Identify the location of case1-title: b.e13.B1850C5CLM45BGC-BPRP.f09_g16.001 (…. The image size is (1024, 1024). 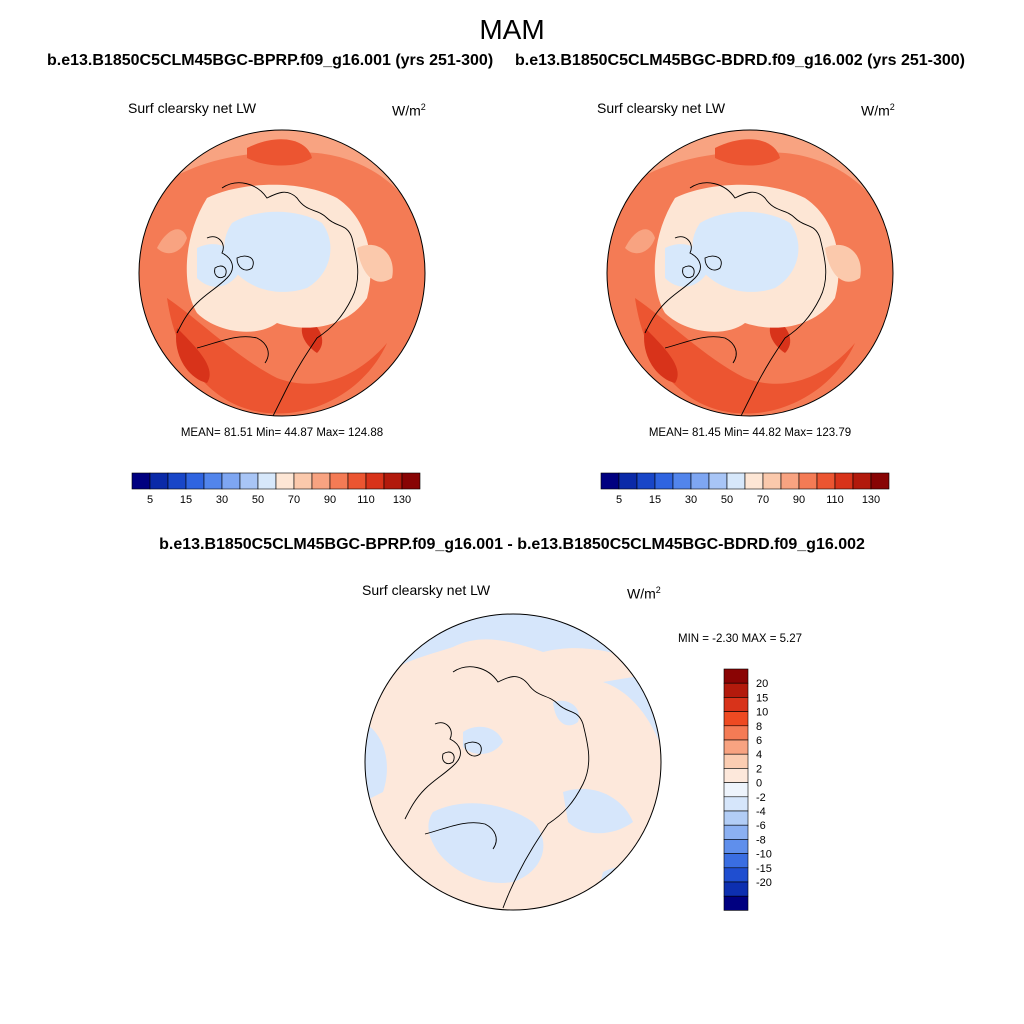
(270, 60).